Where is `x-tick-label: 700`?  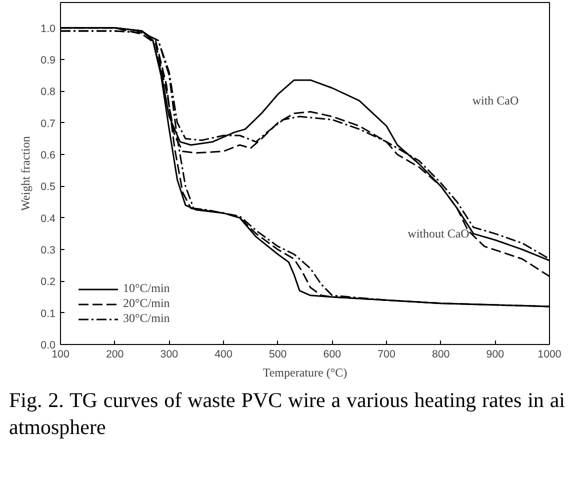
x-tick-label: 700 is located at coordinates (387, 354).